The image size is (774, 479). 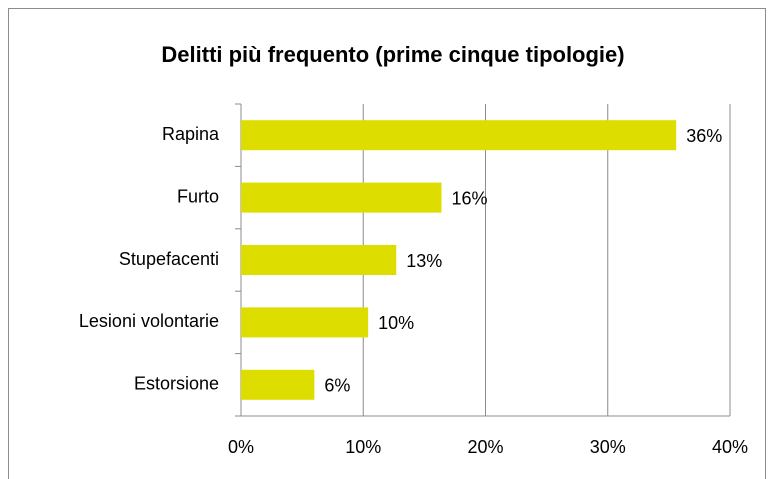 I want to click on value-label: 13%, so click(x=424, y=261).